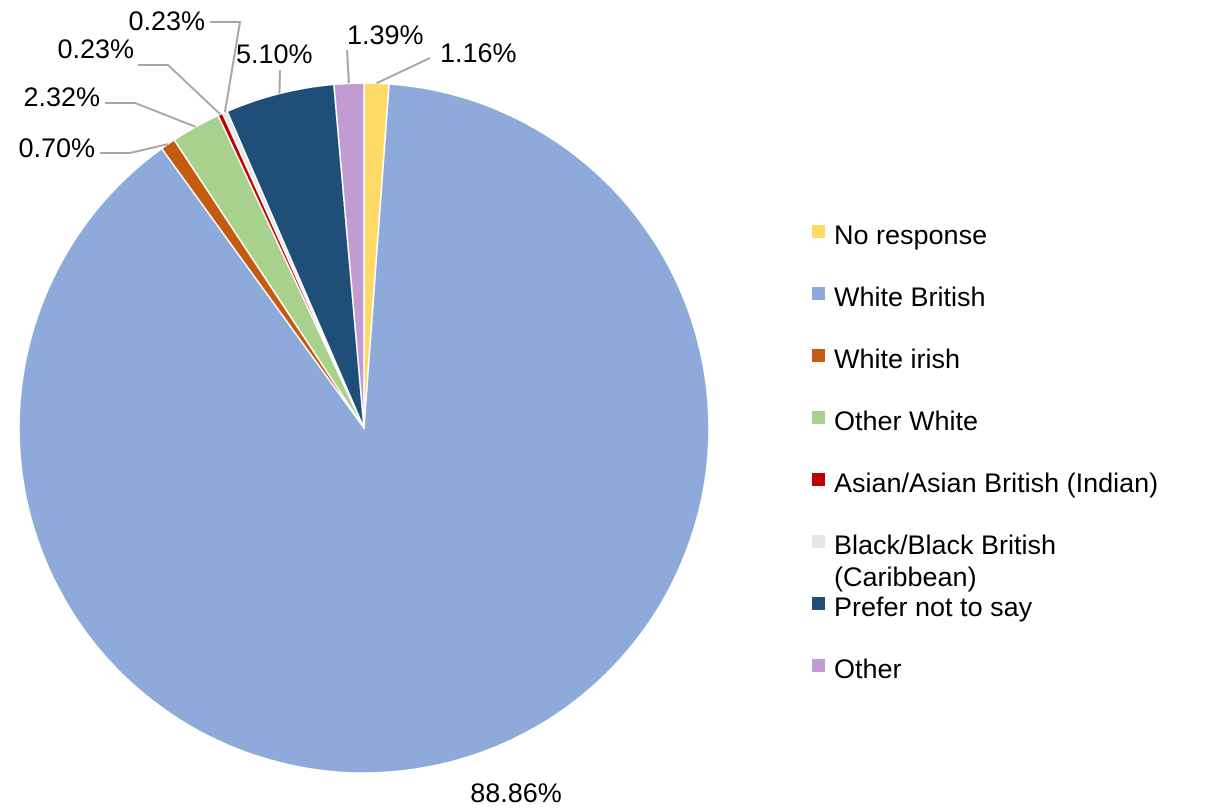 The width and height of the screenshot is (1218, 809). Describe the element at coordinates (910, 297) in the screenshot. I see `legend-label-white-british: White British` at that location.